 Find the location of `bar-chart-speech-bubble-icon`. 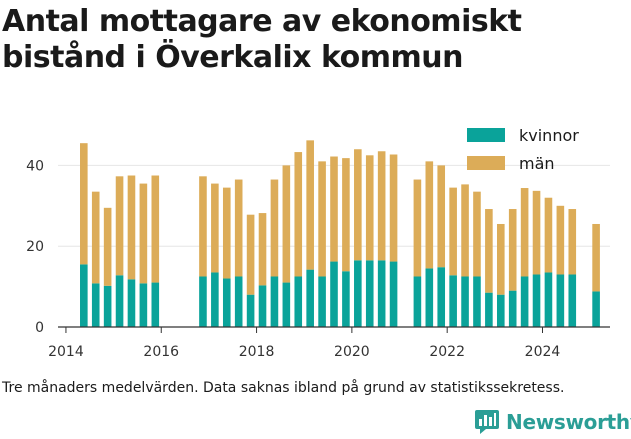

bar-chart-speech-bubble-icon is located at coordinates (487, 422).